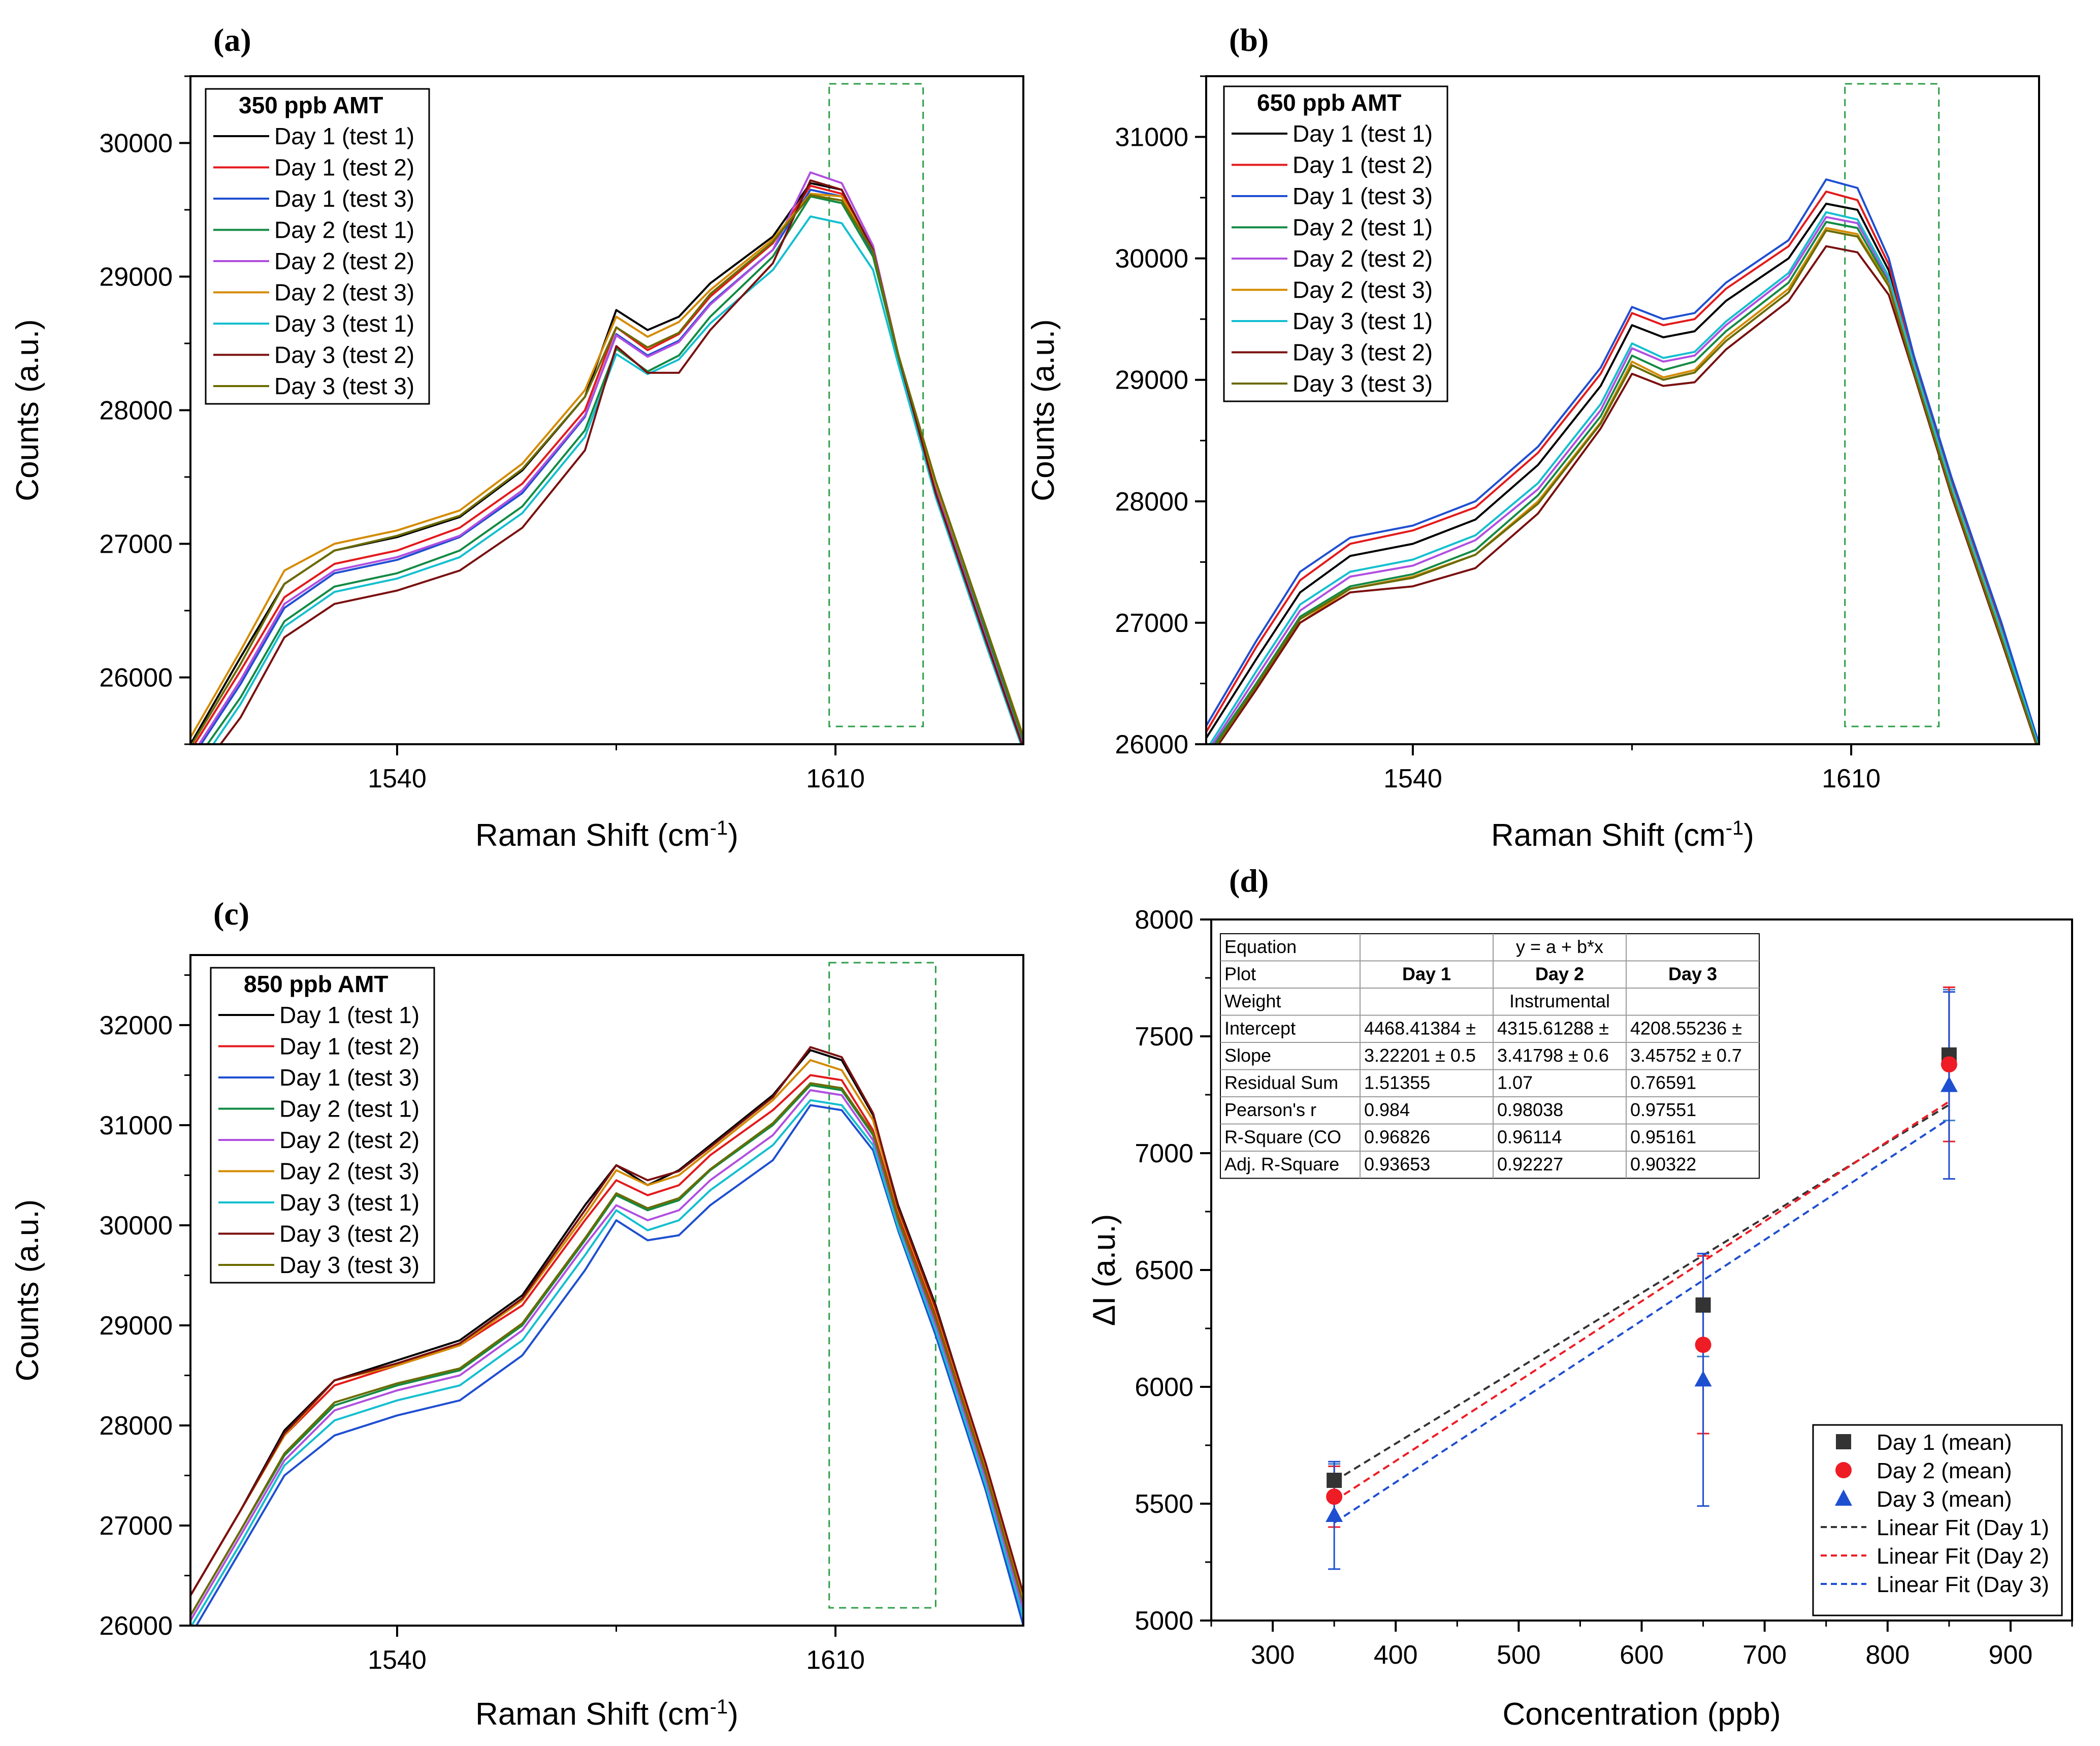 The width and height of the screenshot is (2100, 1746). What do you see at coordinates (1164, 1621) in the screenshot?
I see `y-tick-label: 5000` at bounding box center [1164, 1621].